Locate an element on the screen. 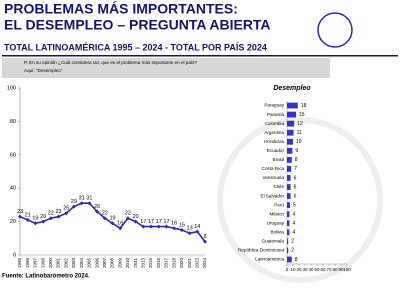  data-label: 19 is located at coordinates (112, 219).